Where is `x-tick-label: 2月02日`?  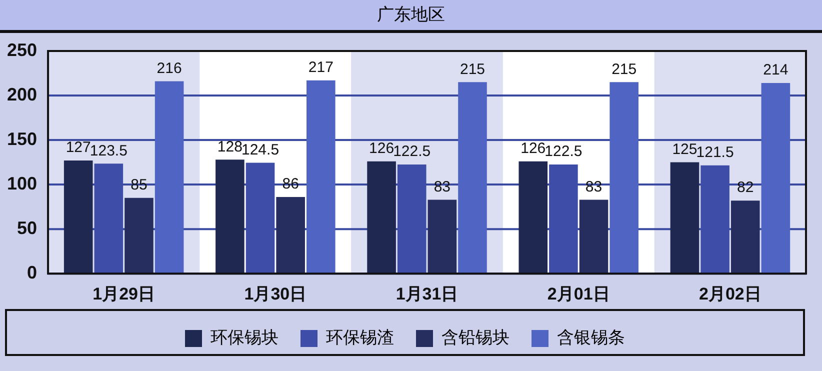
x-tick-label: 2月02日 is located at coordinates (730, 294).